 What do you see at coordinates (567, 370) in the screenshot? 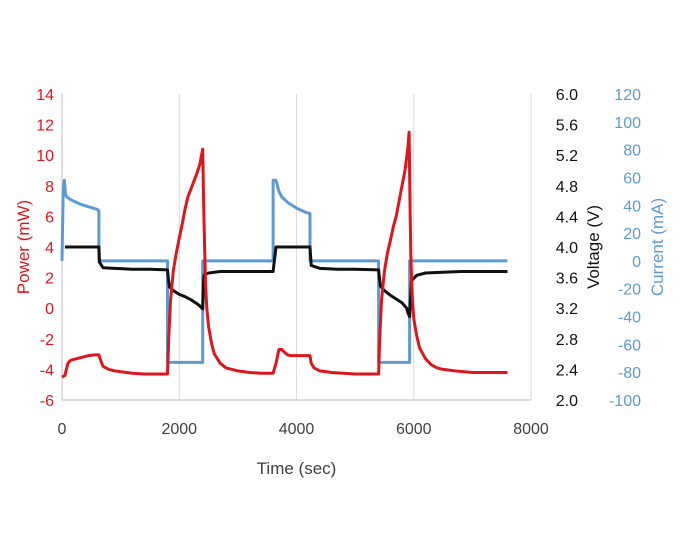
I see `y-tick-label-voltage: 2.4` at bounding box center [567, 370].